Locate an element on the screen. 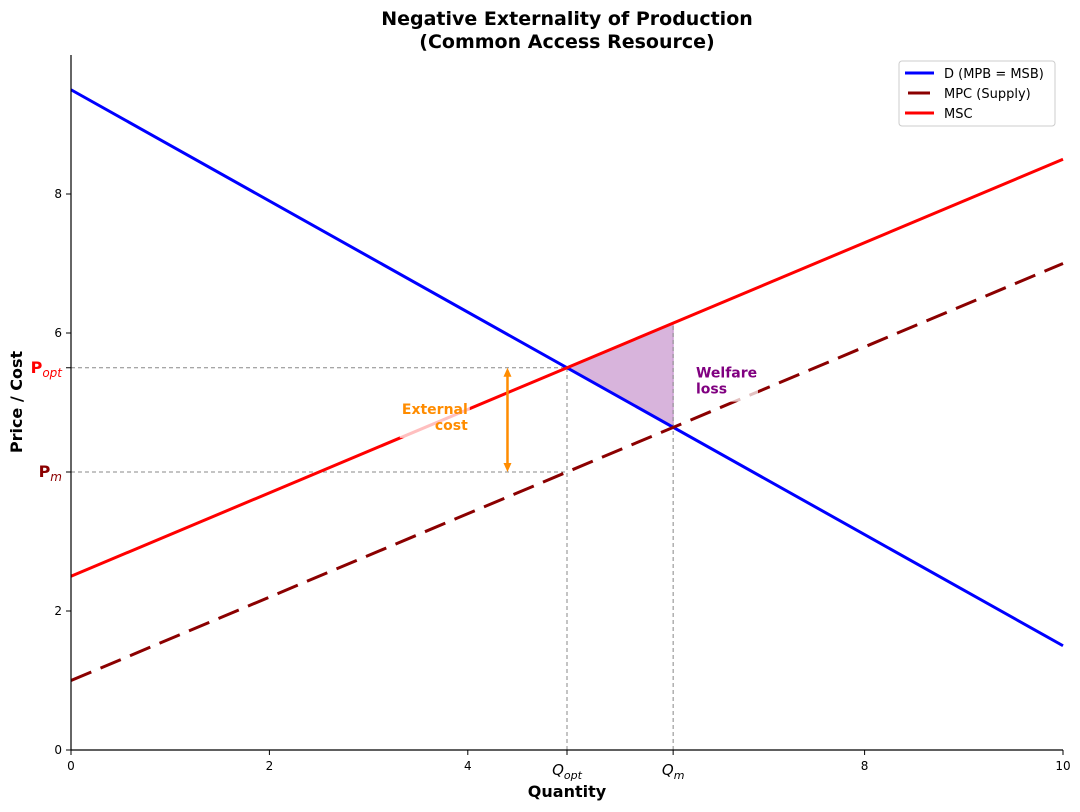 The image size is (1080, 812). chart-title-line1: Negative Externality of Production is located at coordinates (567, 19).